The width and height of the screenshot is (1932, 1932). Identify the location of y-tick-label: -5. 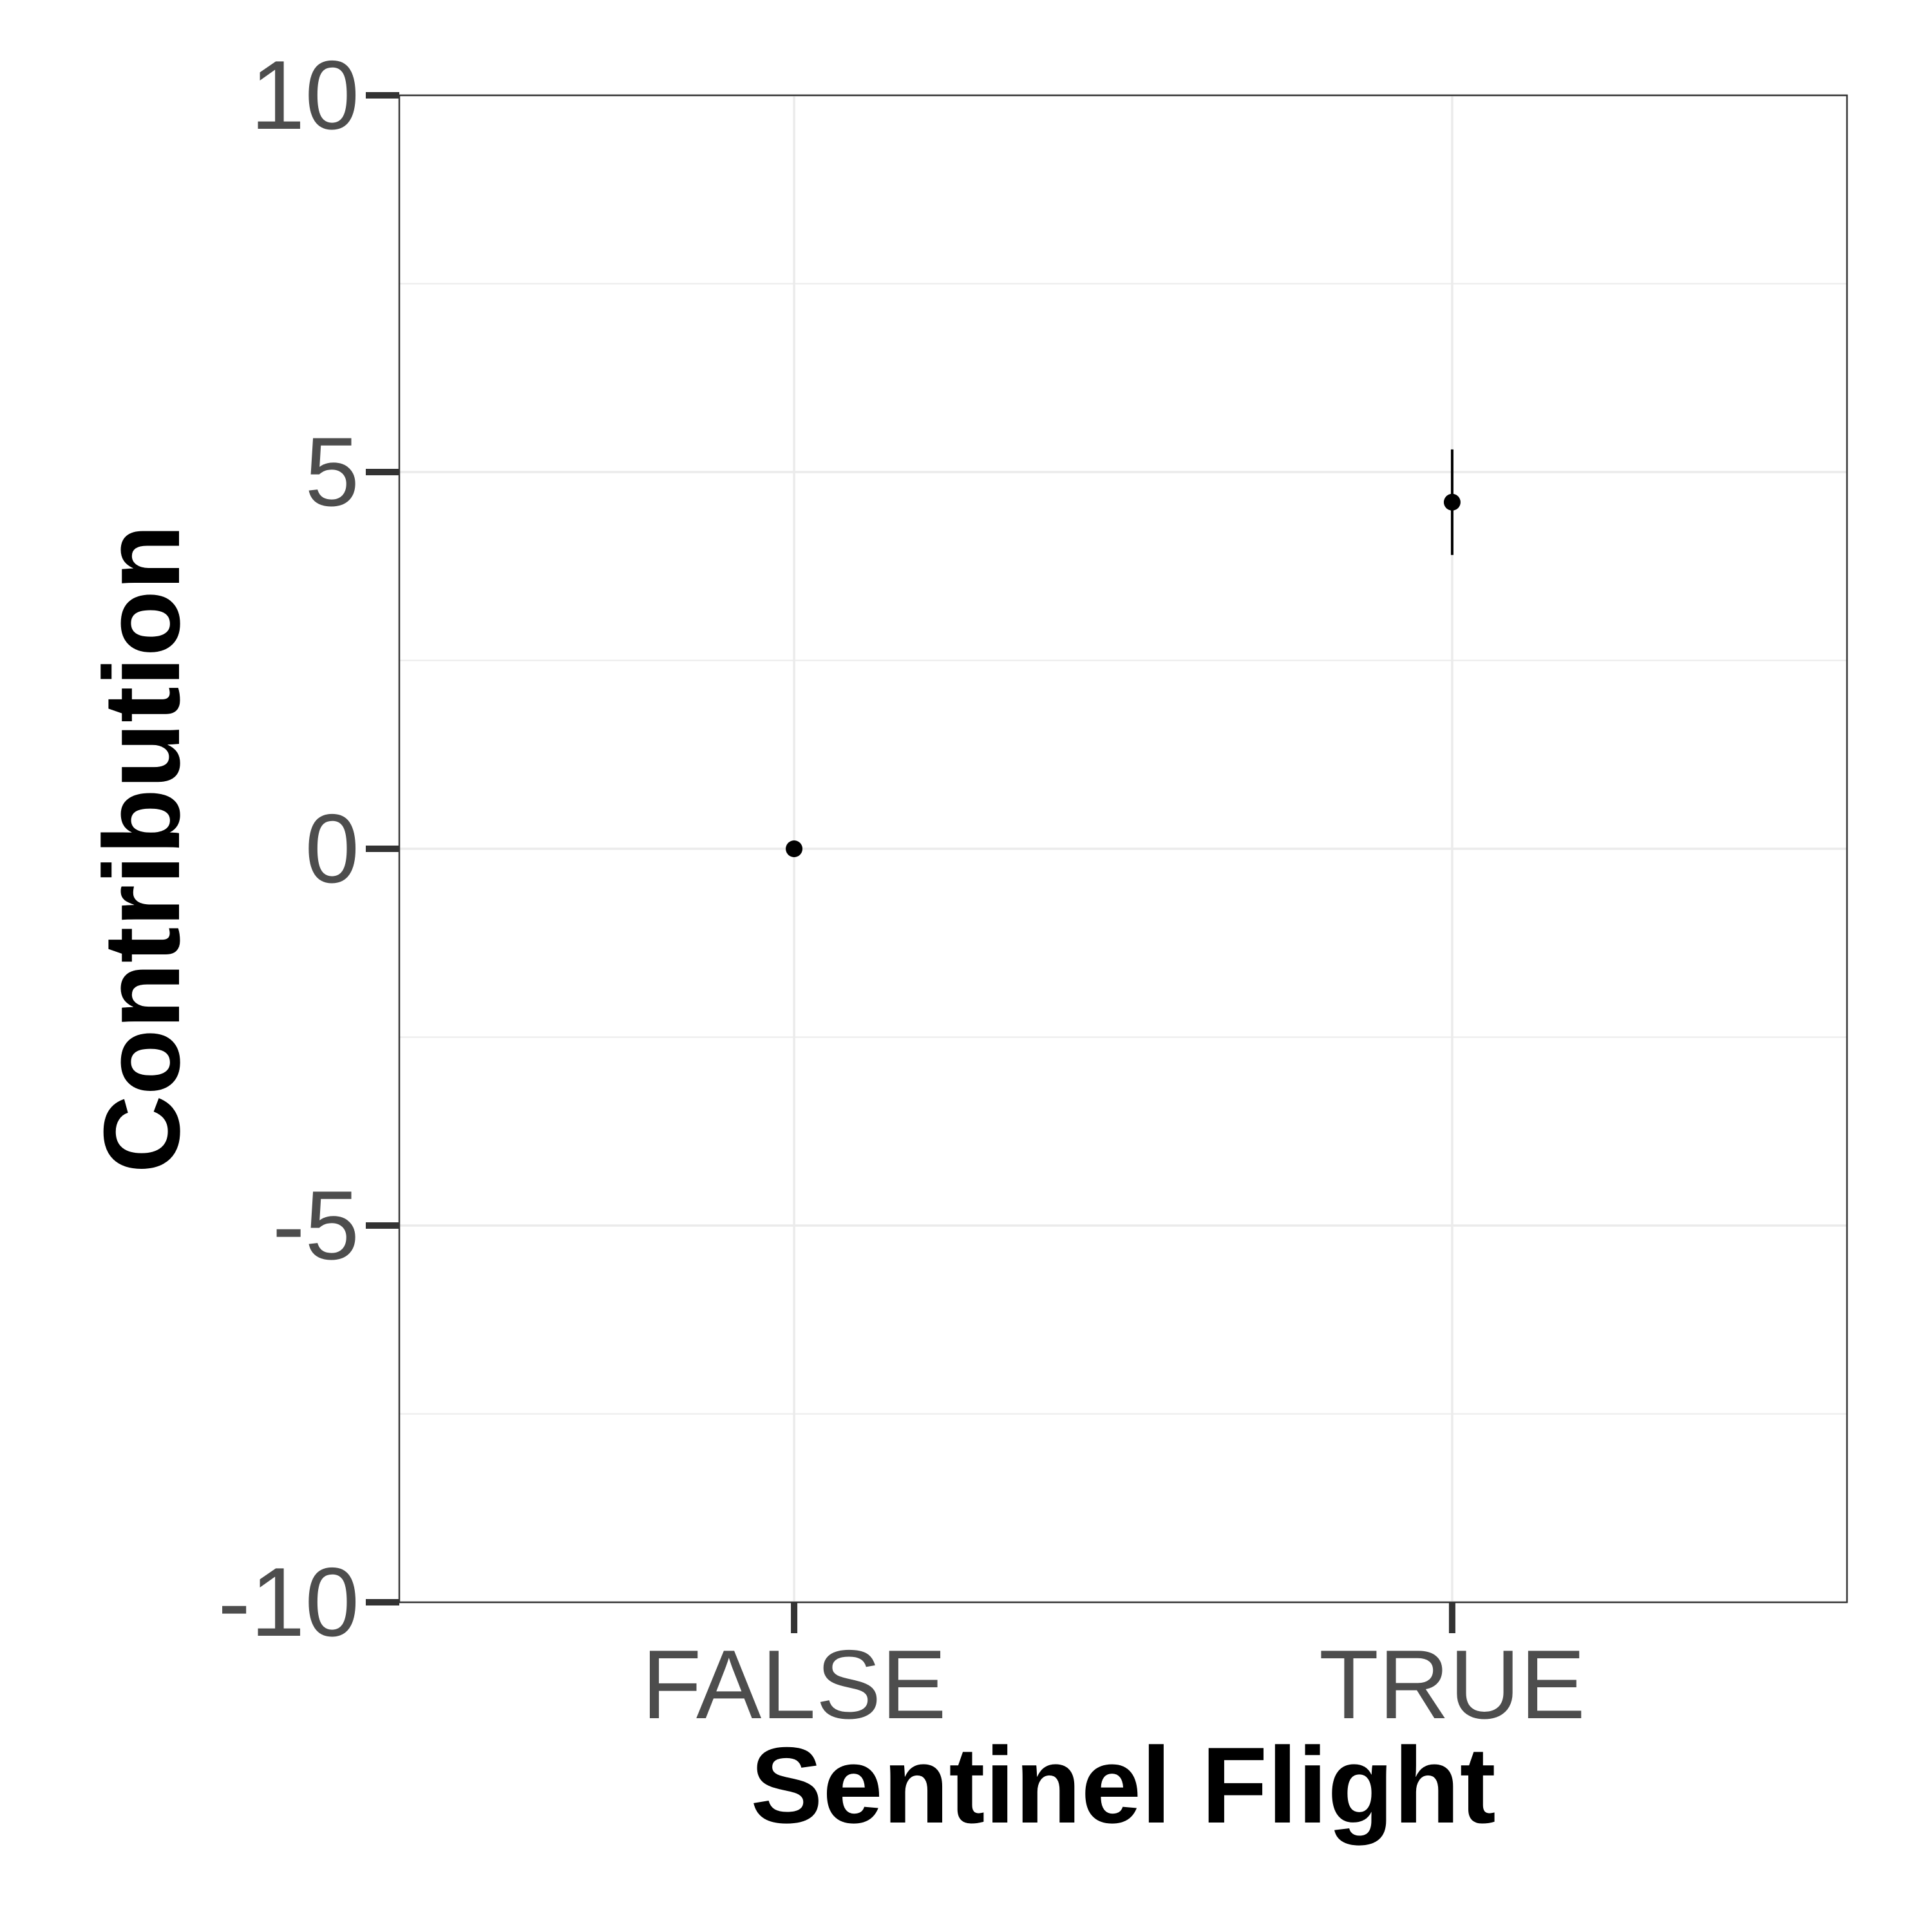
(315, 1225).